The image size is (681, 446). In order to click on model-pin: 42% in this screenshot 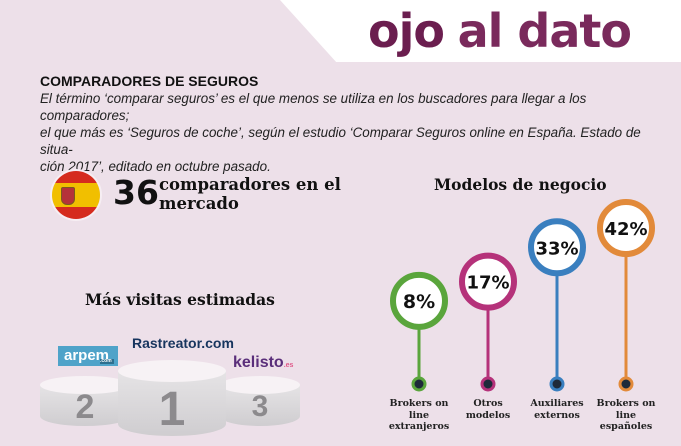, I will do `click(626, 295)`.